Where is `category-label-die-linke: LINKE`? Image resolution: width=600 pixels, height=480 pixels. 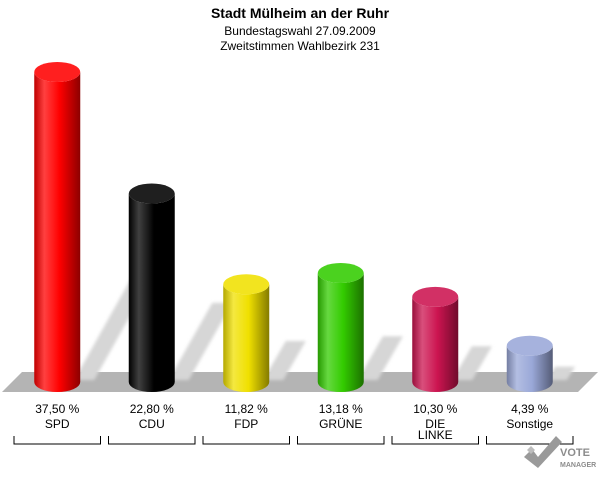 category-label-die-linke: LINKE is located at coordinates (435, 435).